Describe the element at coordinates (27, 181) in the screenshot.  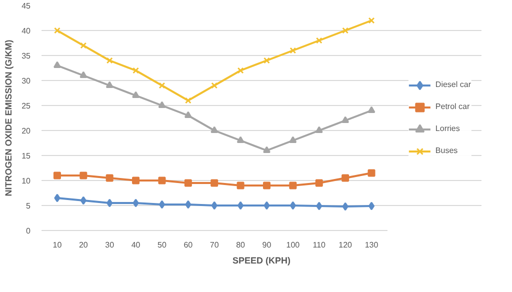
I see `y-tick-label: 10` at that location.